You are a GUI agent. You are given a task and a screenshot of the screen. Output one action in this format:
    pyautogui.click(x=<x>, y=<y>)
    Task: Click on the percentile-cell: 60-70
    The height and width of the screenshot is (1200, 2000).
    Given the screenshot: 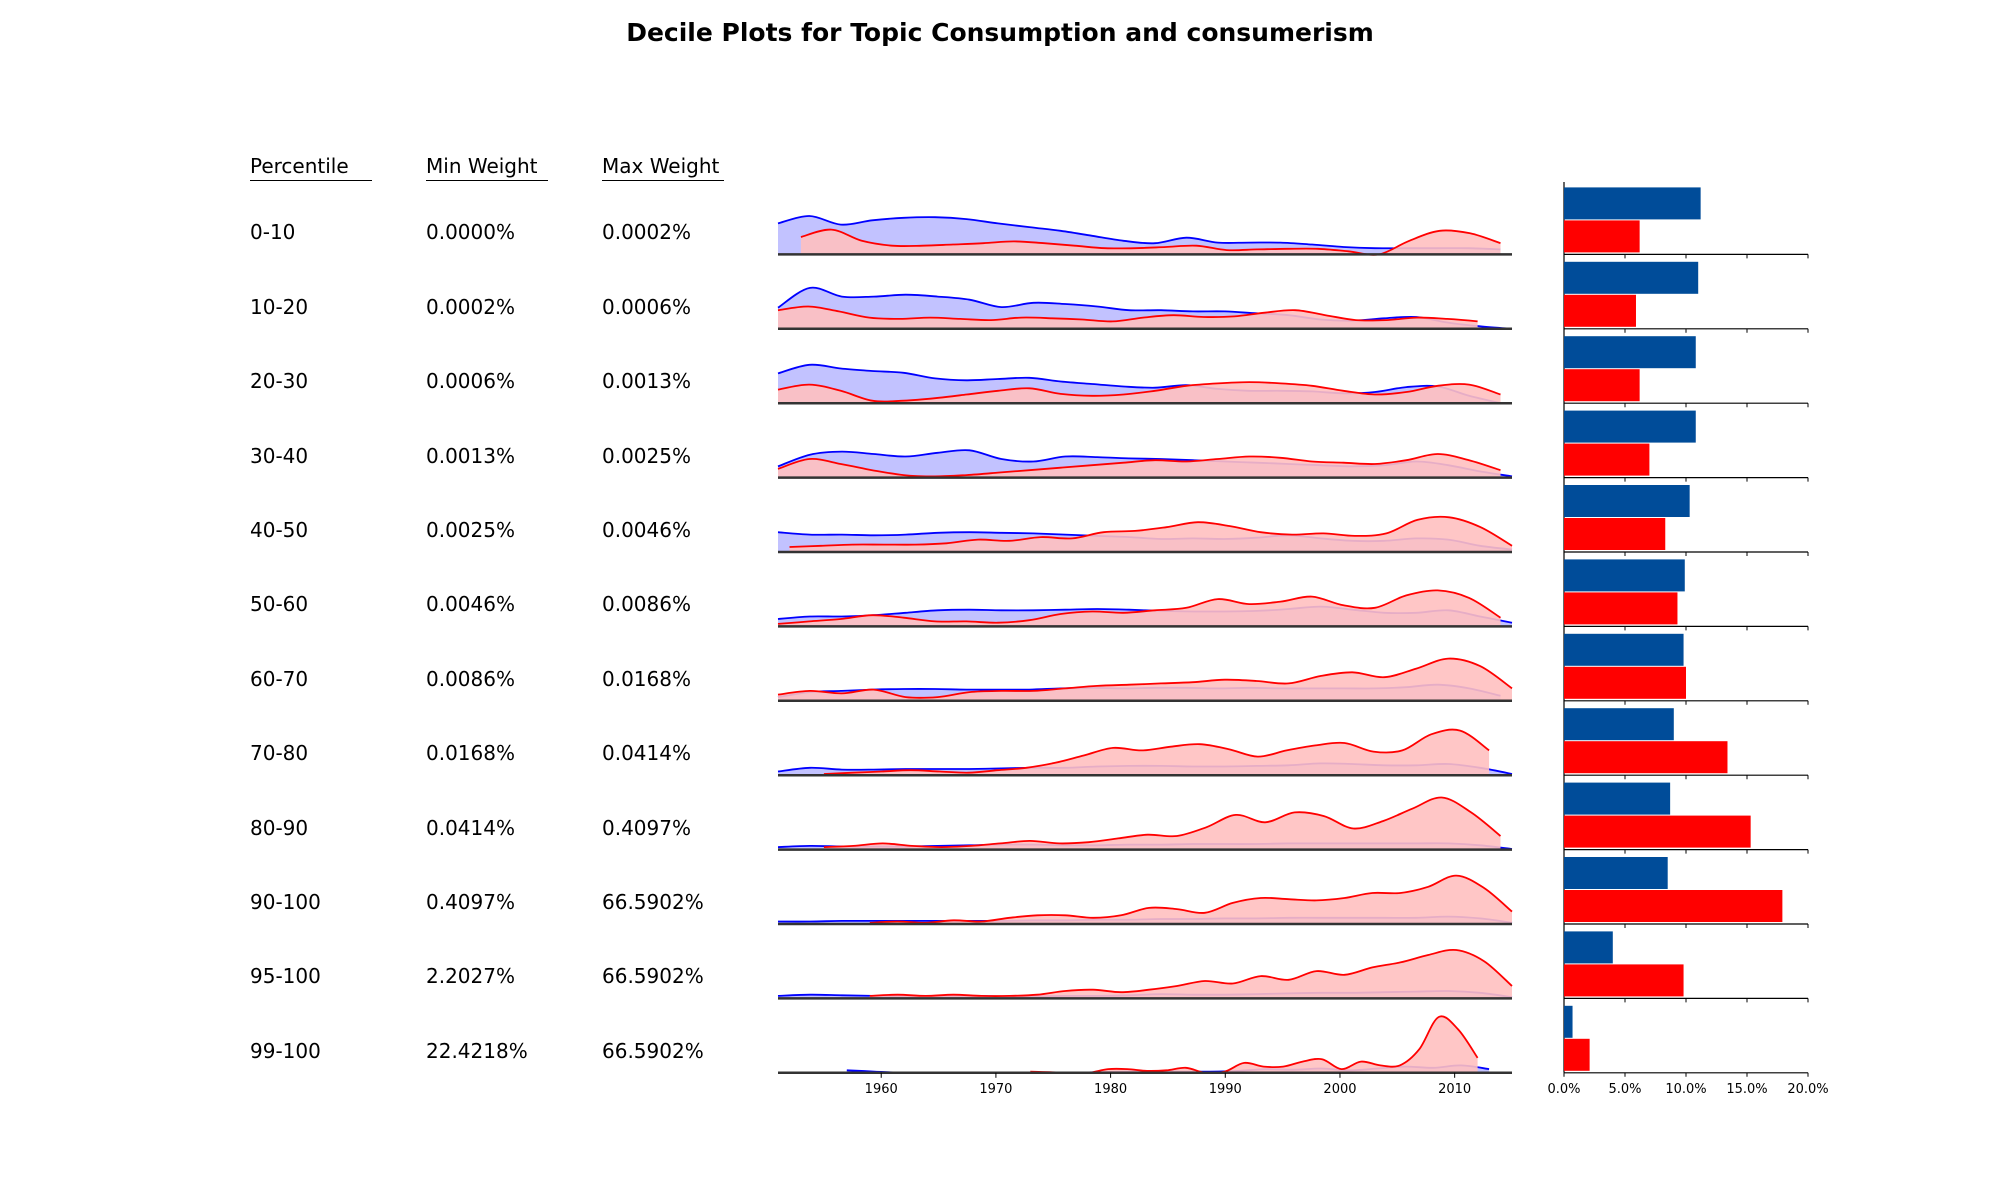 What is the action you would take?
    pyautogui.click(x=279, y=678)
    